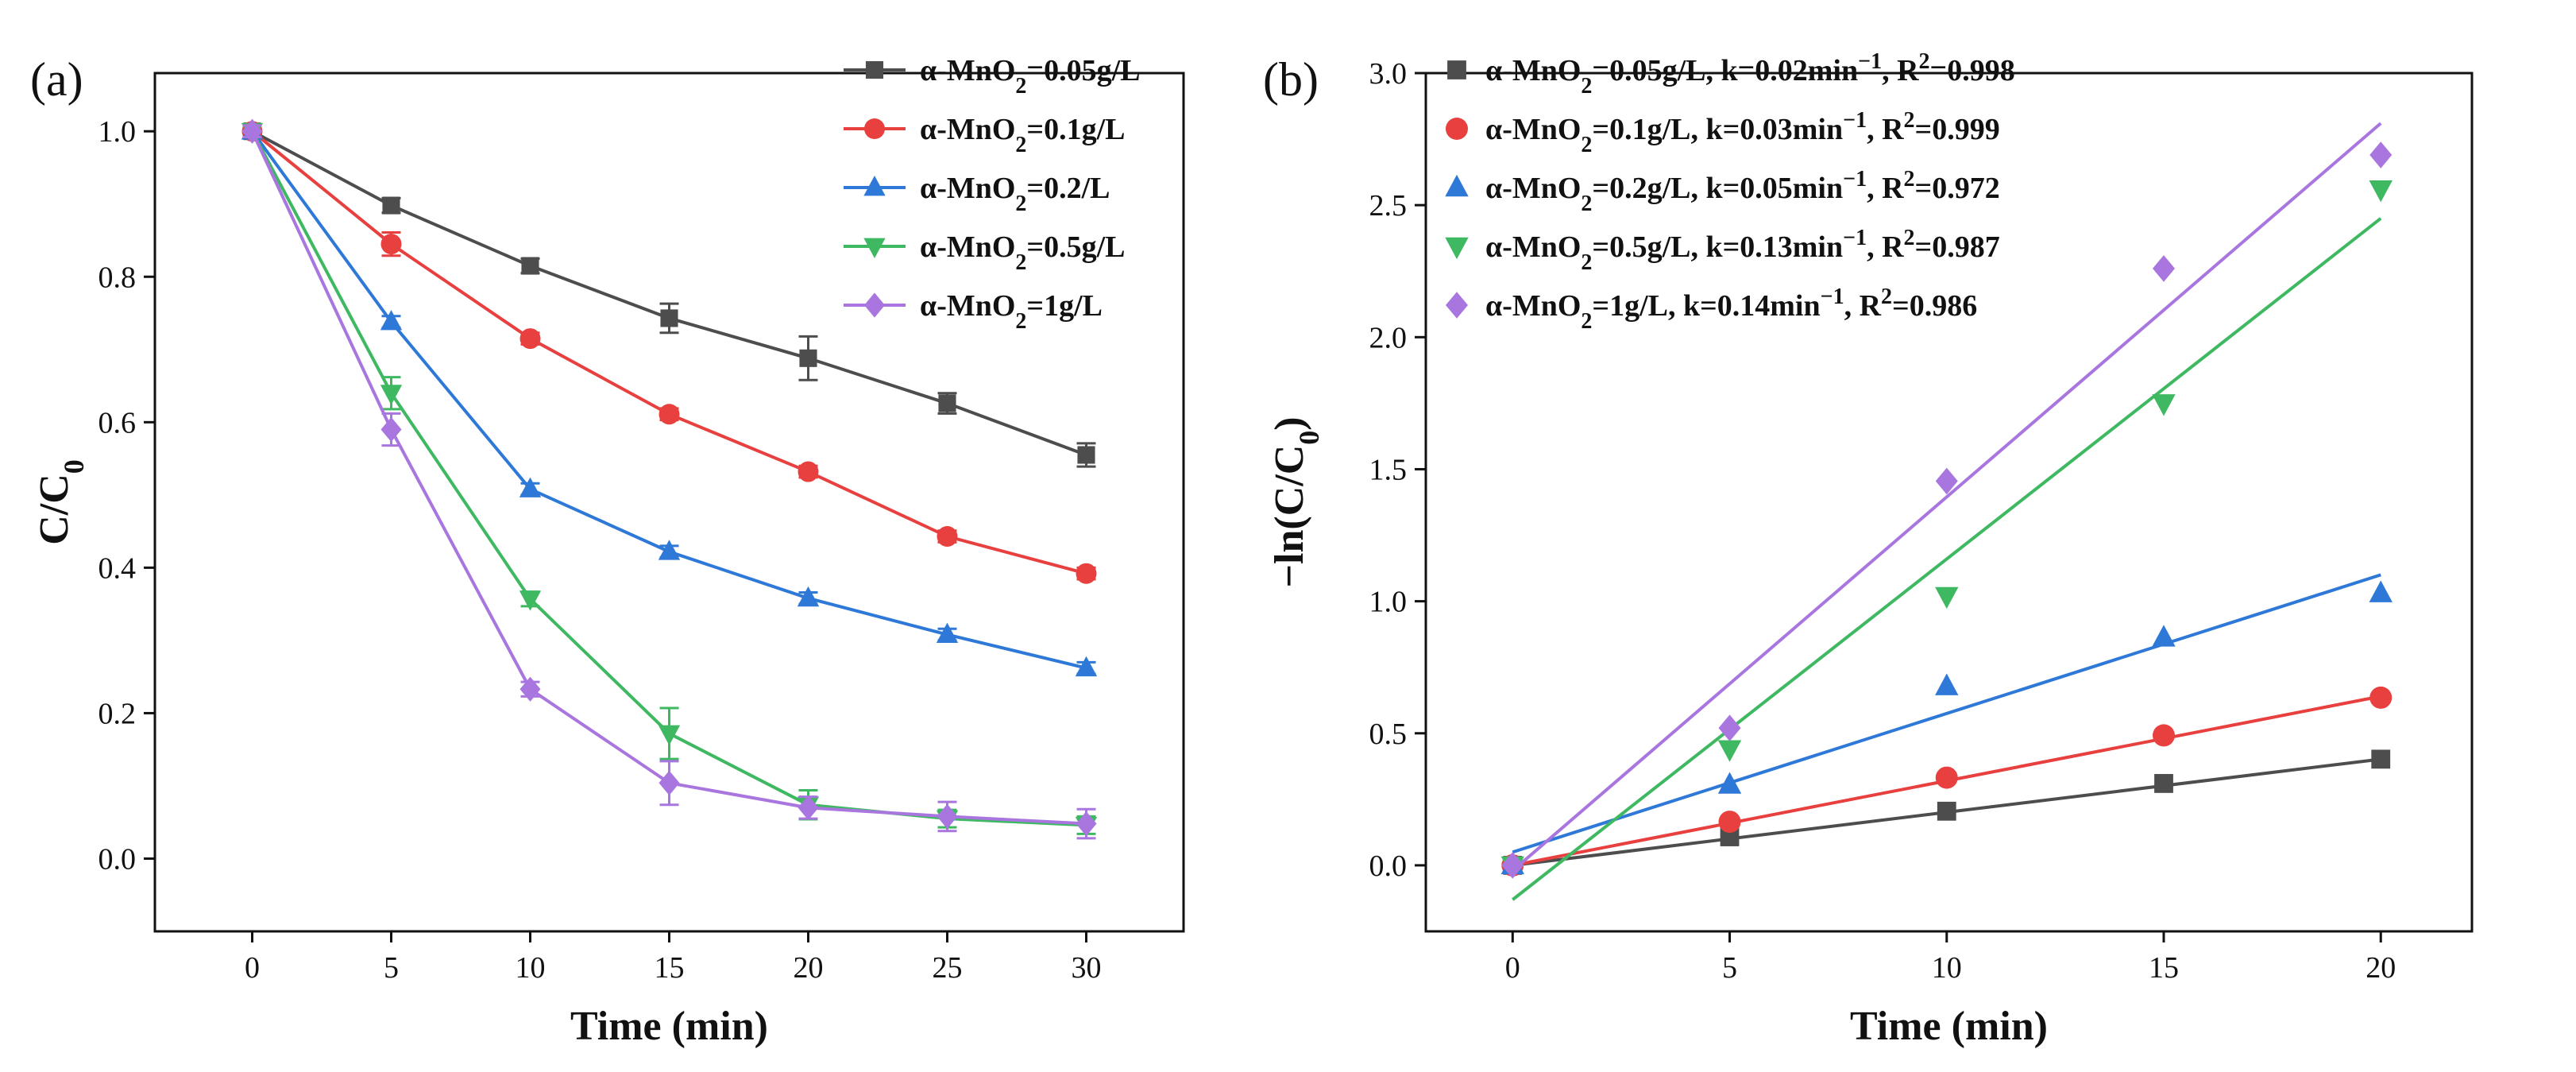 The image size is (2576, 1072). I want to click on legend-label-suffix: =0.1g/L, so click(1075, 129).